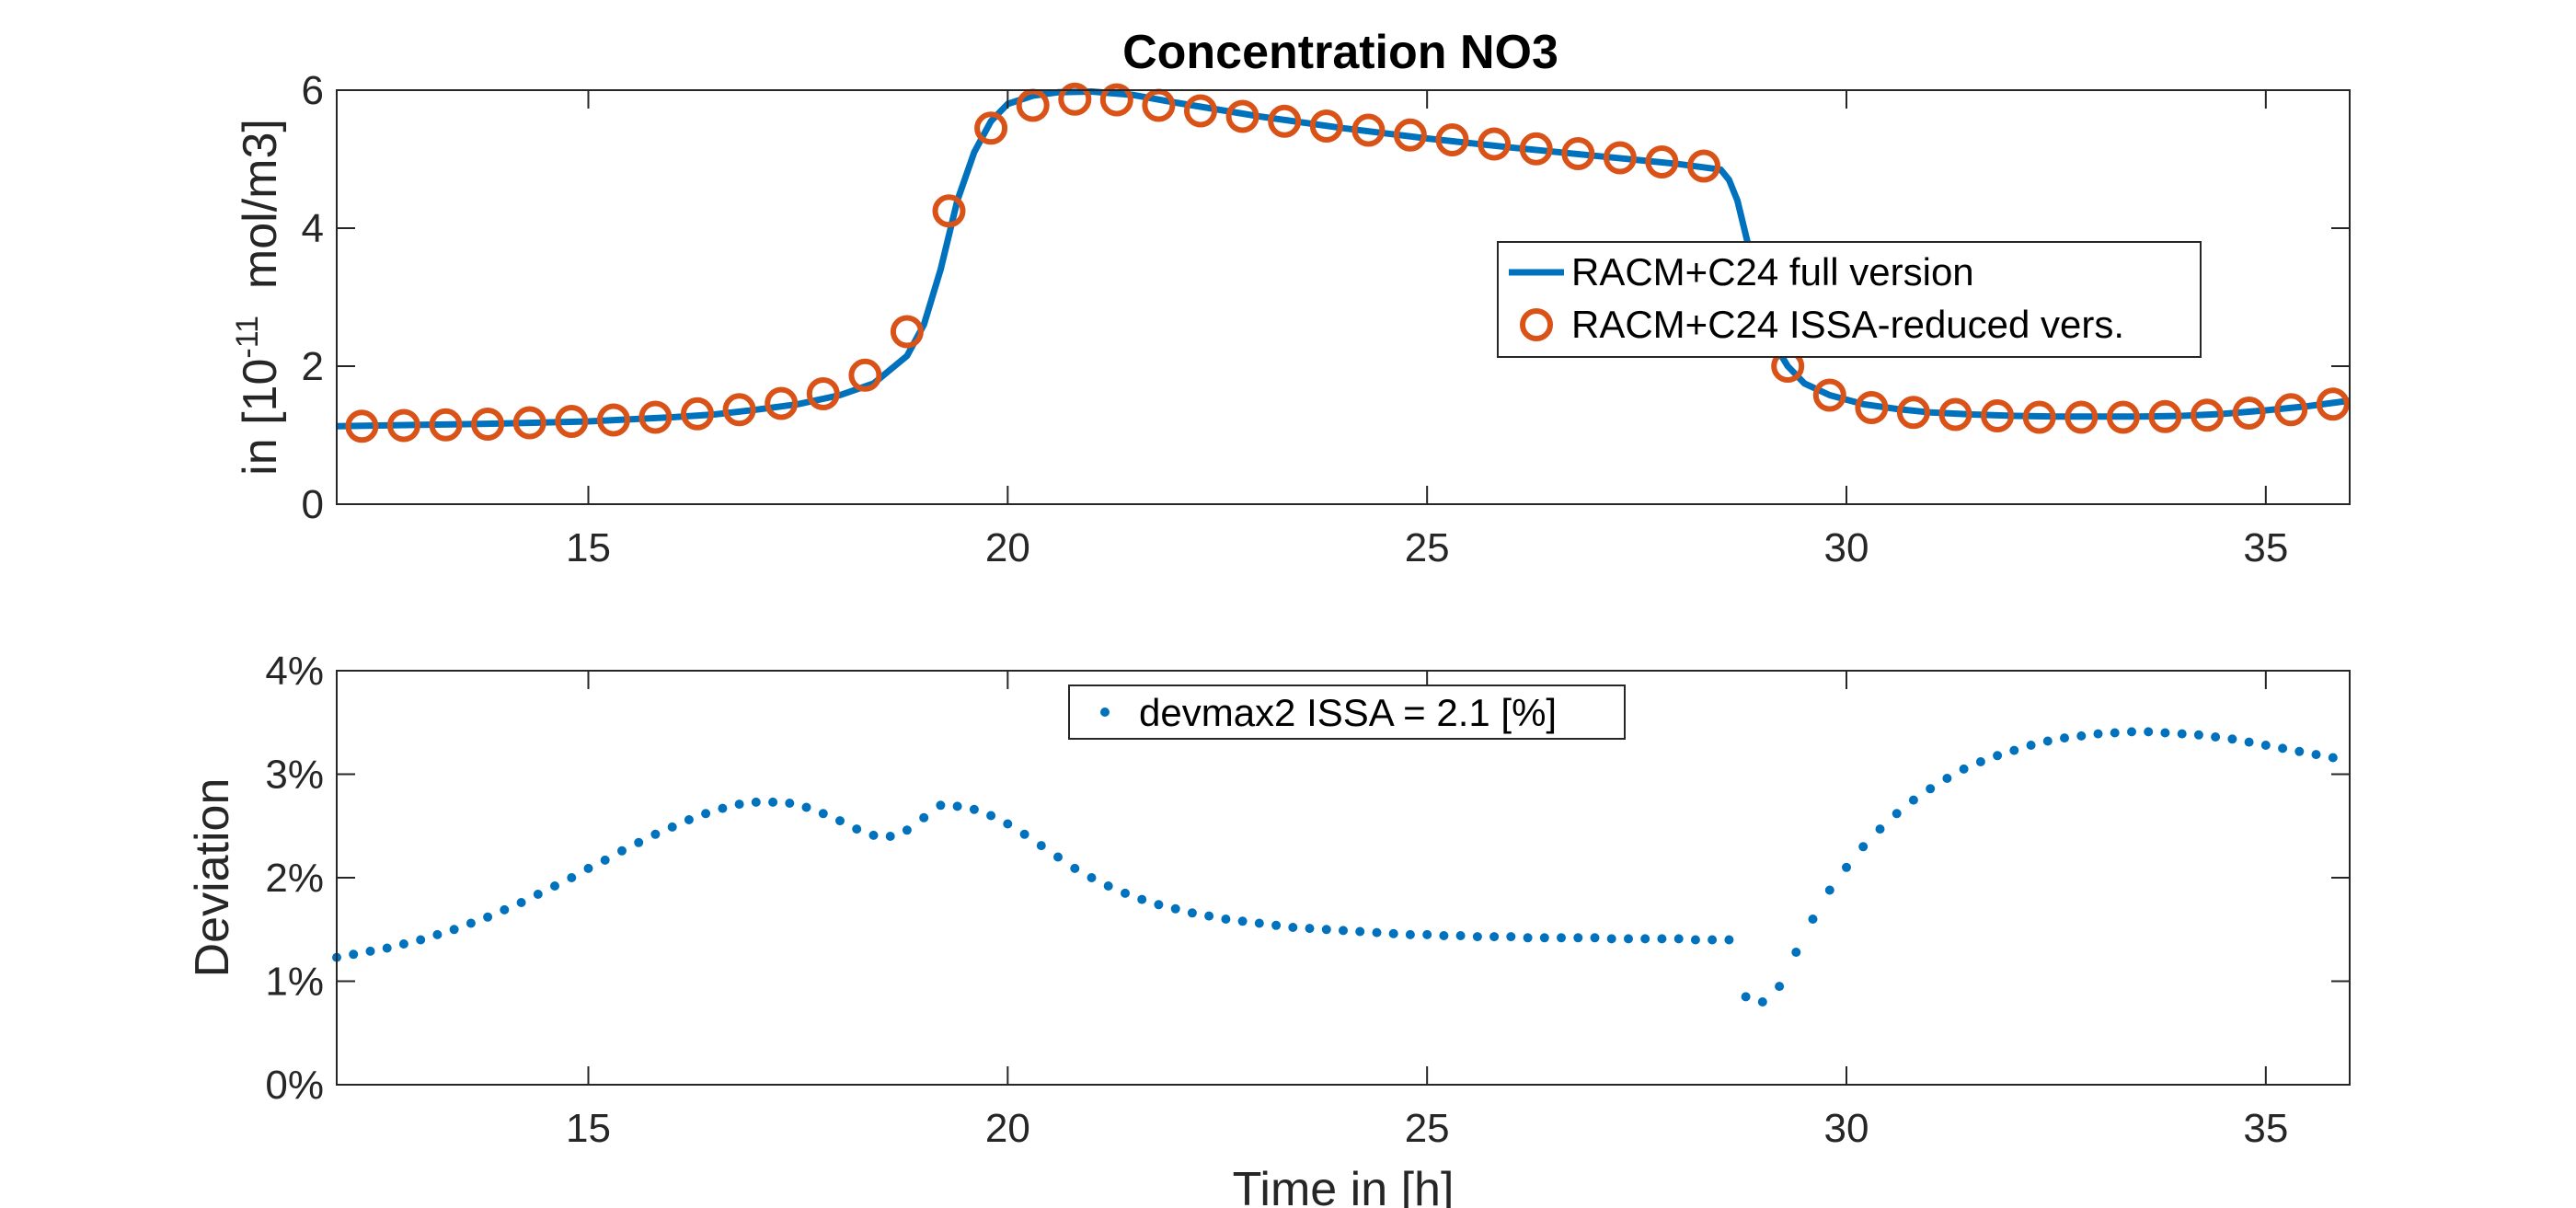 The image size is (2576, 1208). Describe the element at coordinates (1536, 324) in the screenshot. I see `legend-circle-symbol` at that location.